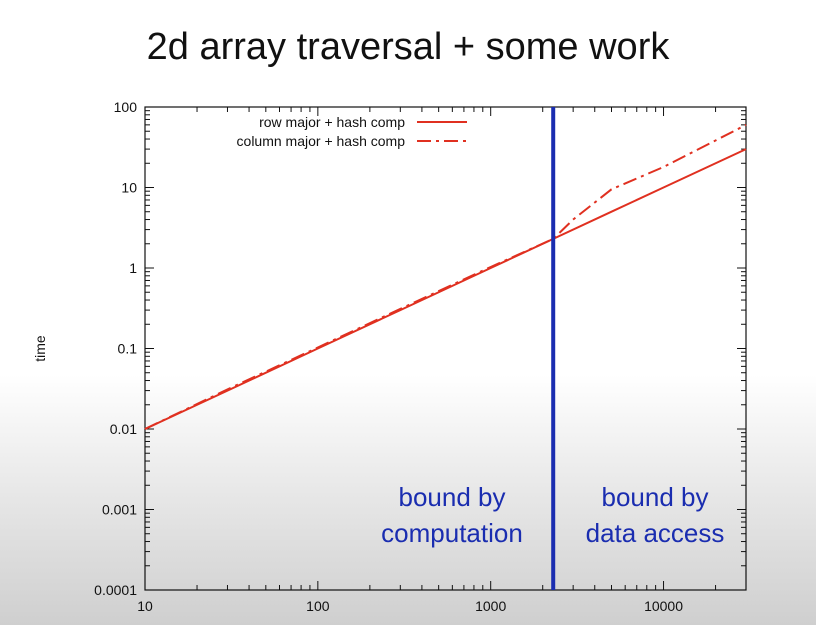 This screenshot has width=816, height=625. I want to click on x-tick-label: 10000, so click(663, 606).